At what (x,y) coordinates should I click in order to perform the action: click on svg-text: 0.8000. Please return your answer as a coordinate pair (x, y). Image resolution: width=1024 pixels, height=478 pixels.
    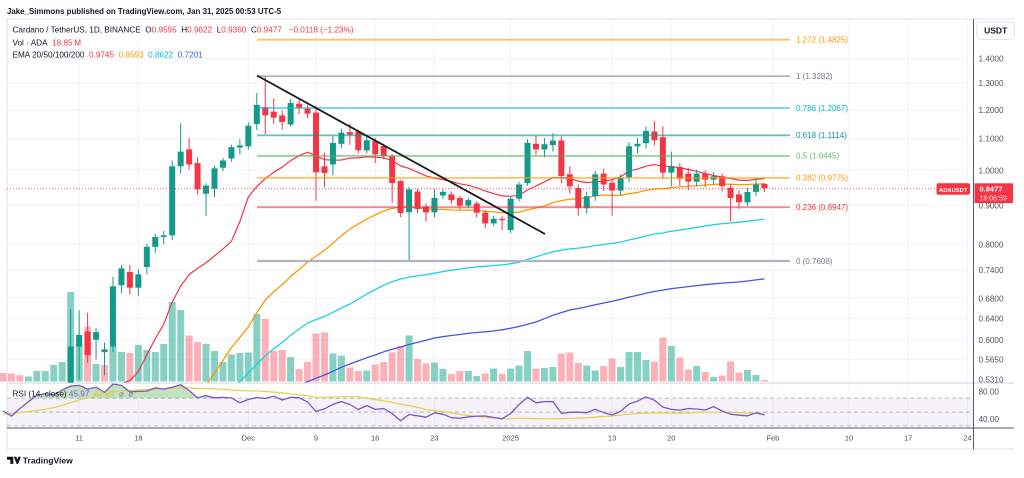
    Looking at the image, I should click on (991, 244).